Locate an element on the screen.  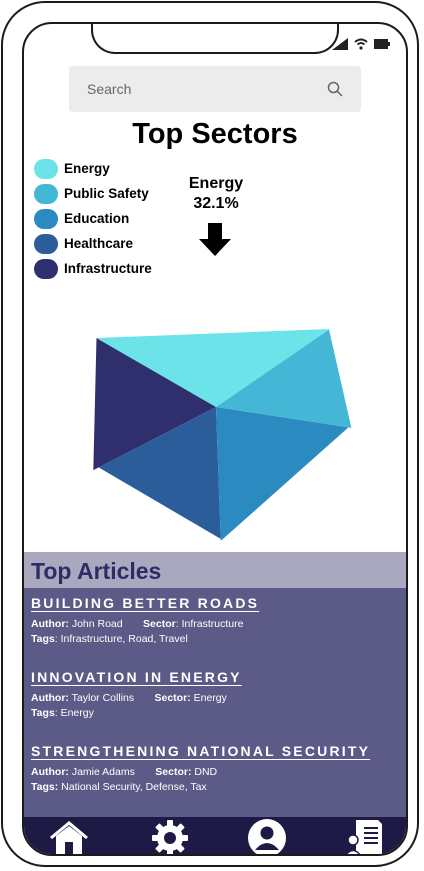
pie-slice-infrastructure is located at coordinates (154, 404).